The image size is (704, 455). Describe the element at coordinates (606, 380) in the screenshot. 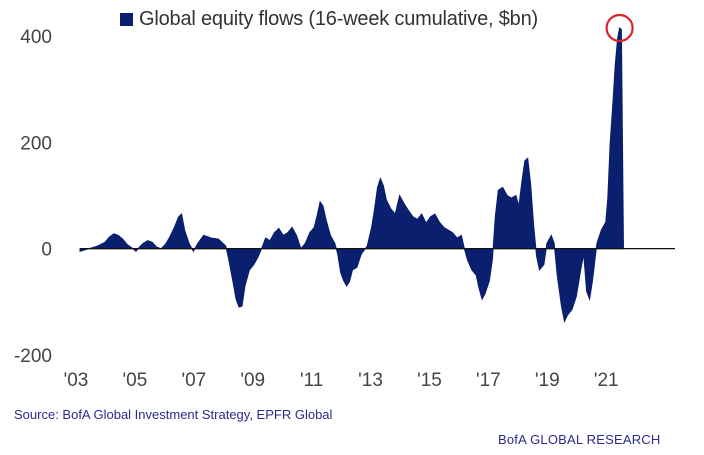

I see `x-tick-label: '21` at that location.